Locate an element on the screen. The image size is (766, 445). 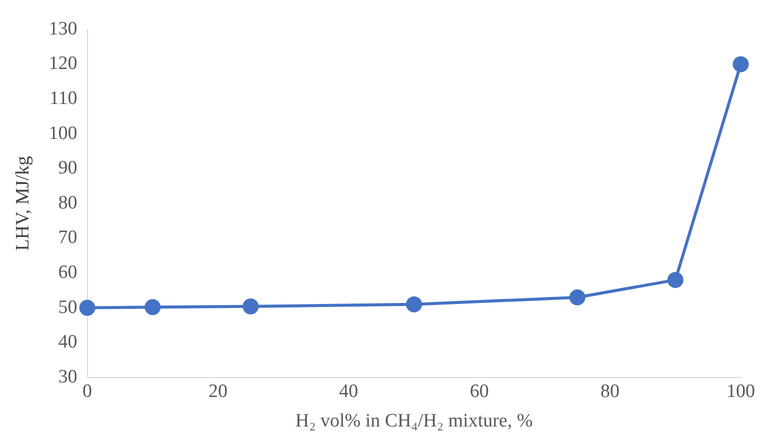
x-tick-label: 80 is located at coordinates (610, 391).